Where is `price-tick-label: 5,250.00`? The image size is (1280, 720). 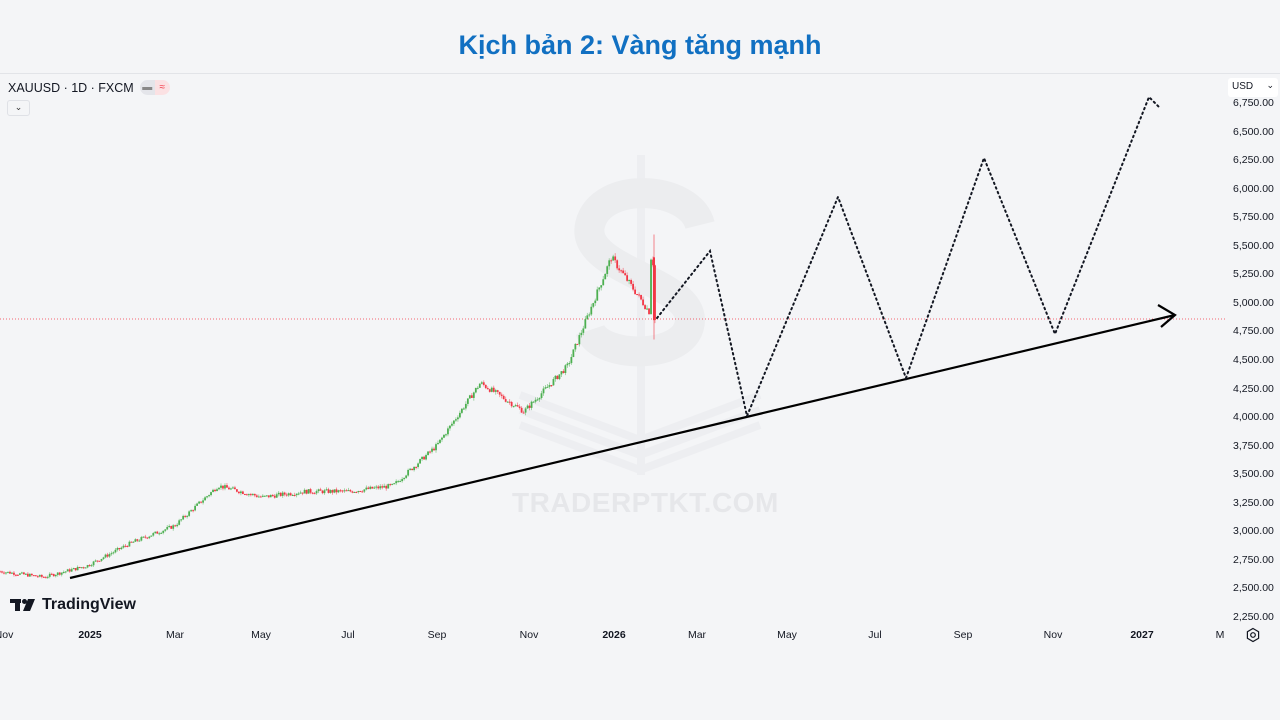
price-tick-label: 5,250.00 is located at coordinates (1253, 274).